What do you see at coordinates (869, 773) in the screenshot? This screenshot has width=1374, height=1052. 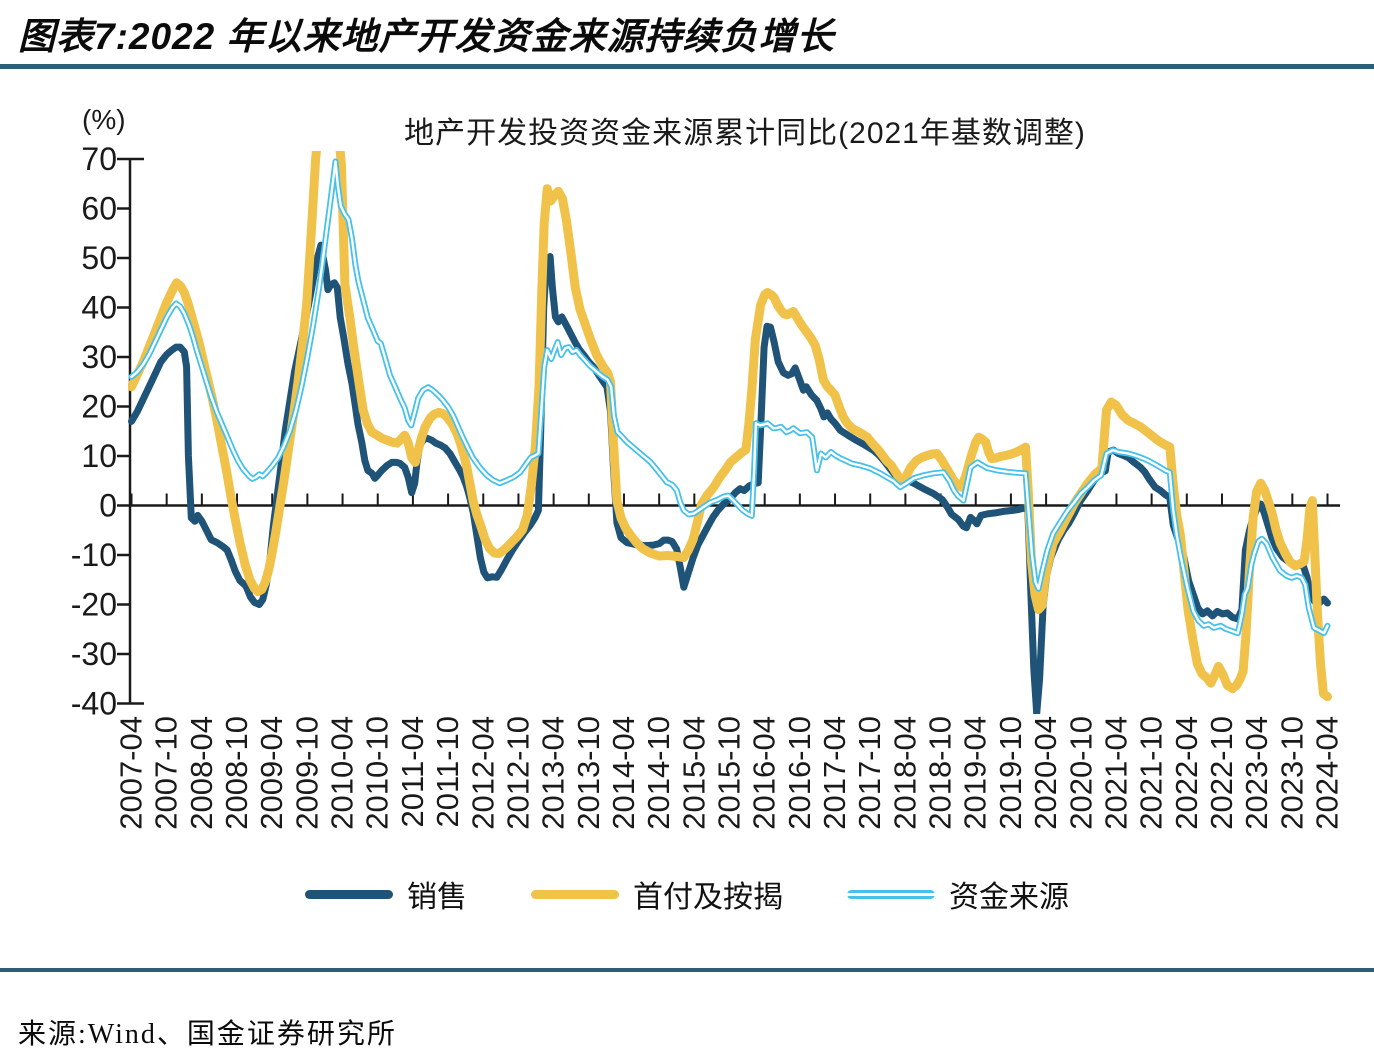 I see `x-tick-label: 2017-10` at bounding box center [869, 773].